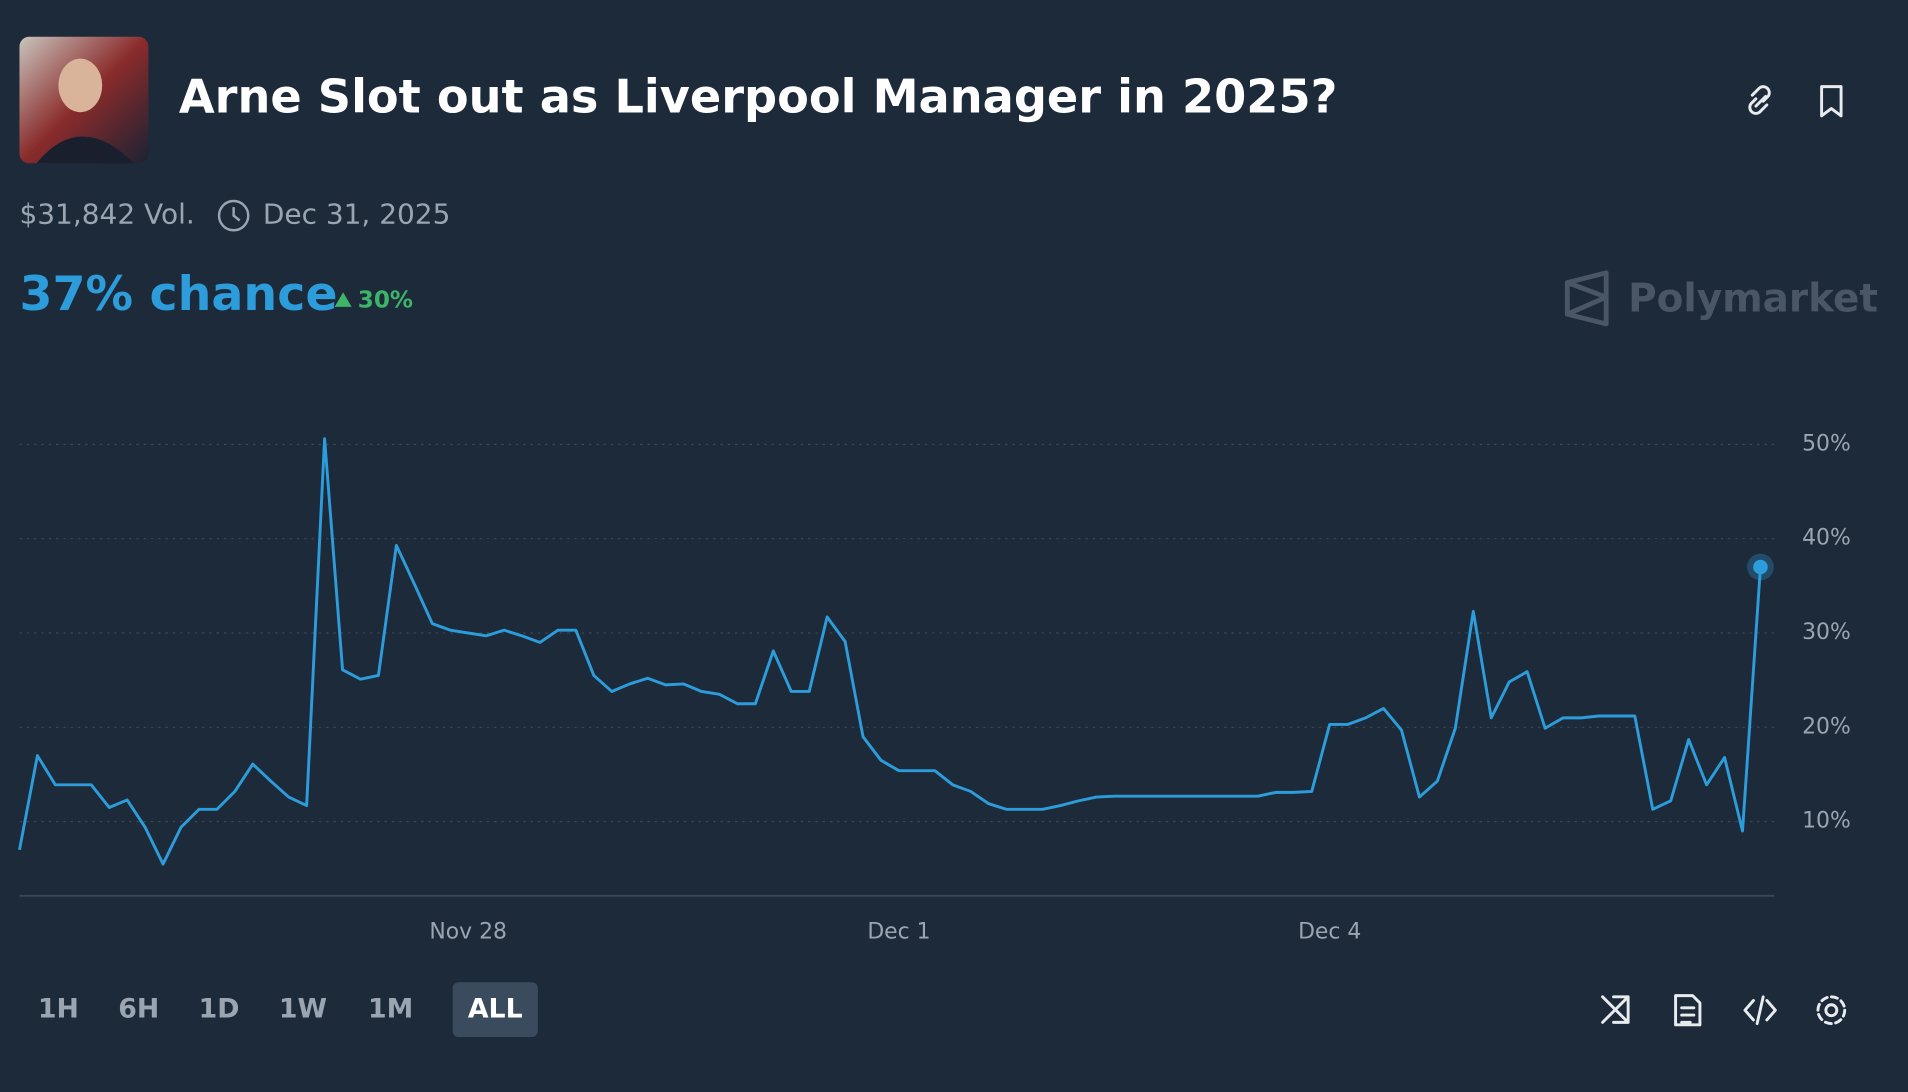 The image size is (1908, 1092). What do you see at coordinates (1753, 298) in the screenshot?
I see `brand-name: Polymarket` at bounding box center [1753, 298].